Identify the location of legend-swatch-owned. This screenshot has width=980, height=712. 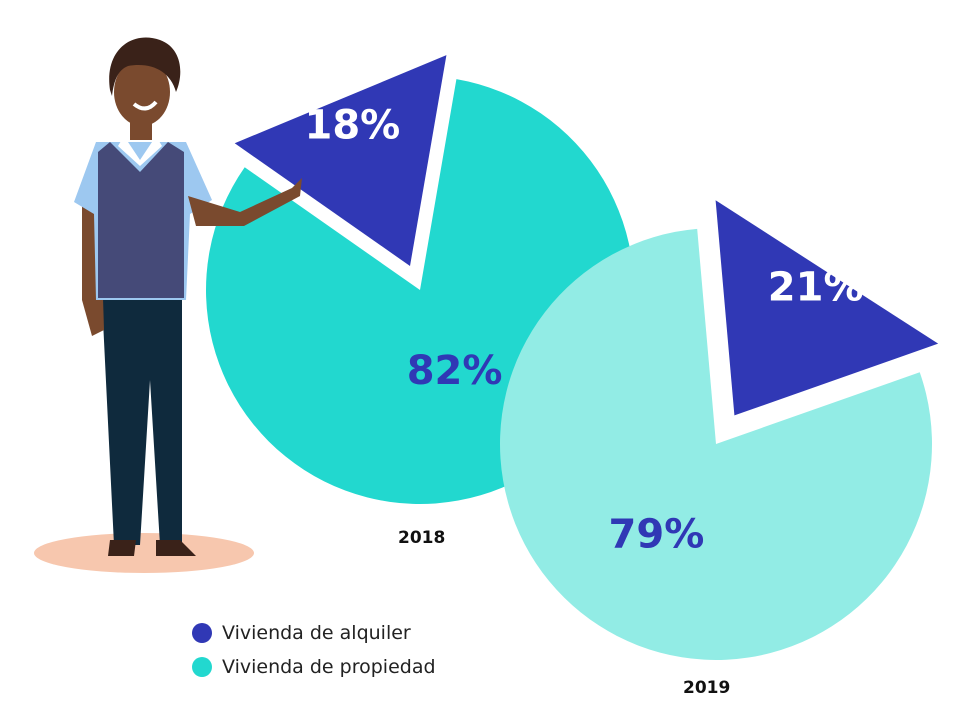
(202, 667).